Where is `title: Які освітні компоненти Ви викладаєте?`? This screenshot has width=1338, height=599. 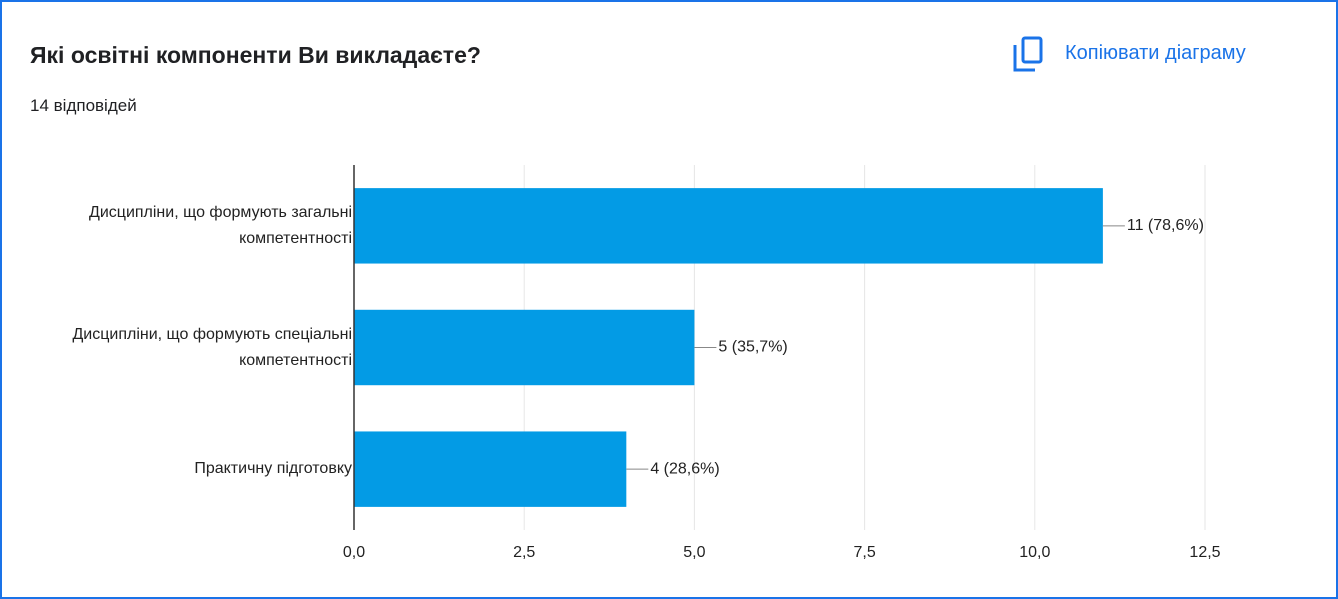 title: Які освітні компоненти Ви викладаєте? is located at coordinates (255, 55).